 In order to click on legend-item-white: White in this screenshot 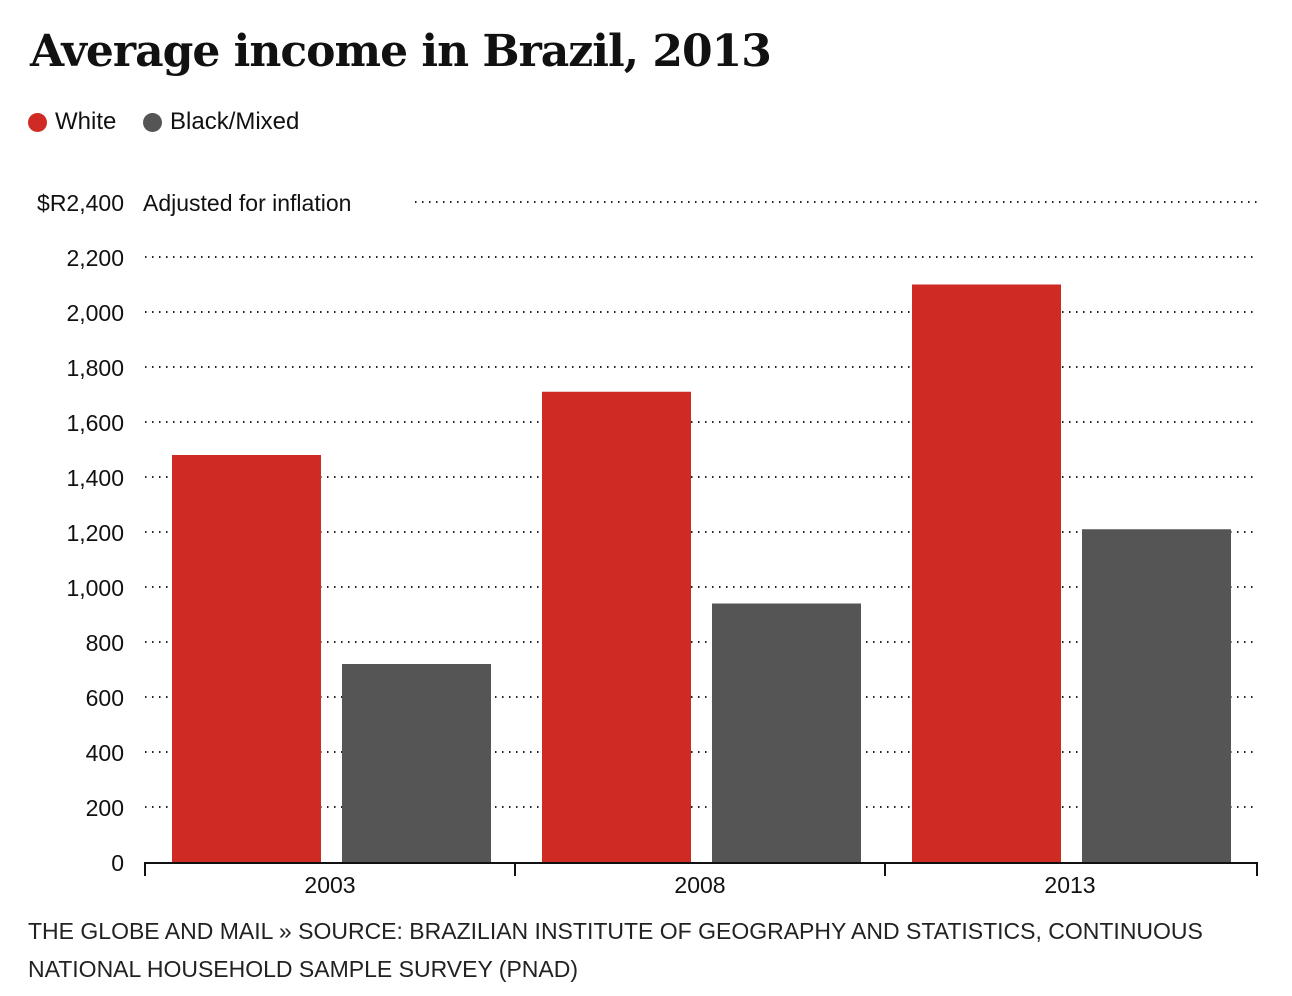, I will do `click(72, 122)`.